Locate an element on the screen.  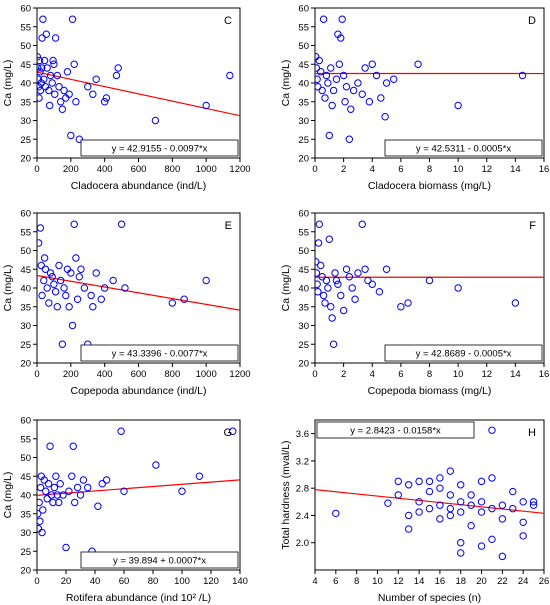
x-tick-label: 100 is located at coordinates (182, 581).